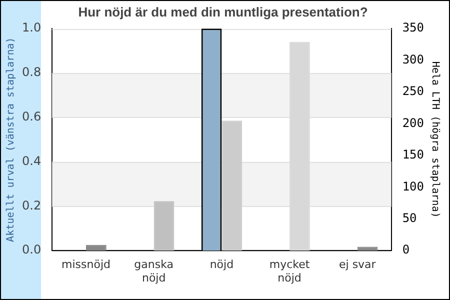  What do you see at coordinates (32, 249) in the screenshot?
I see `y-tick-label: 0.0` at bounding box center [32, 249].